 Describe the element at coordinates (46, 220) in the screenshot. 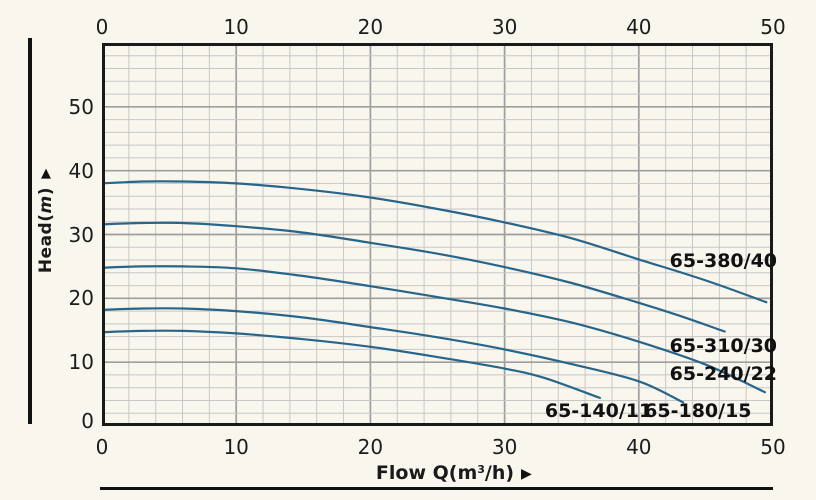

I see `y-axis-title: ▲ Head(m)` at that location.